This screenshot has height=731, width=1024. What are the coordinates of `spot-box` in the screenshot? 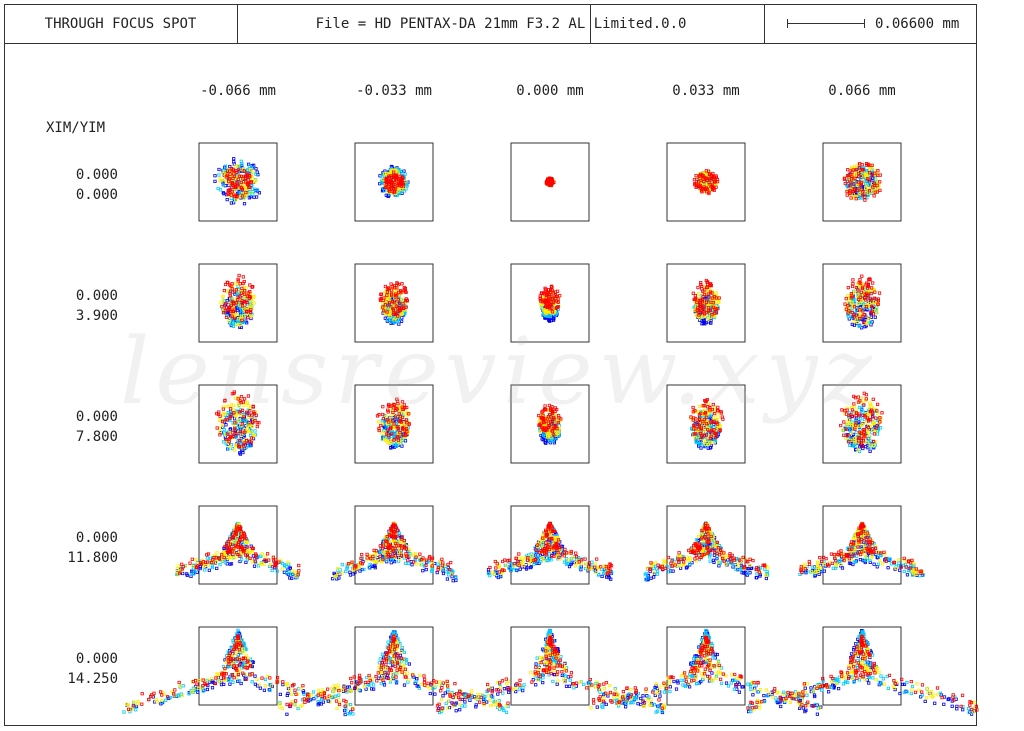 It's located at (394, 182).